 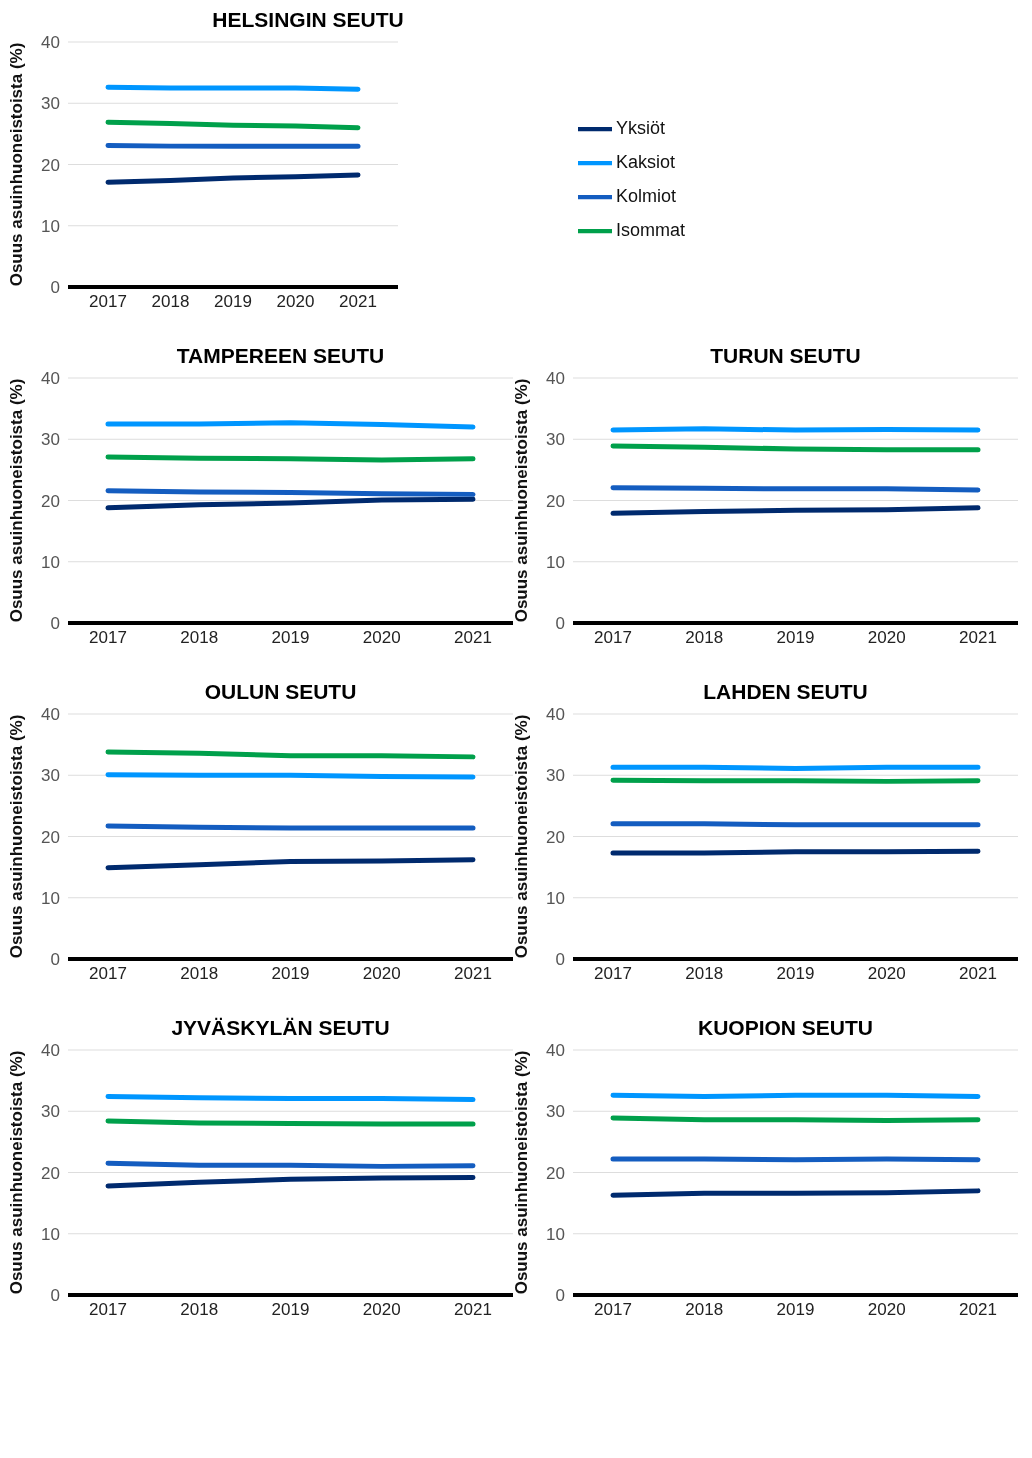 What do you see at coordinates (646, 195) in the screenshot?
I see `legend-label: Kolmiot` at bounding box center [646, 195].